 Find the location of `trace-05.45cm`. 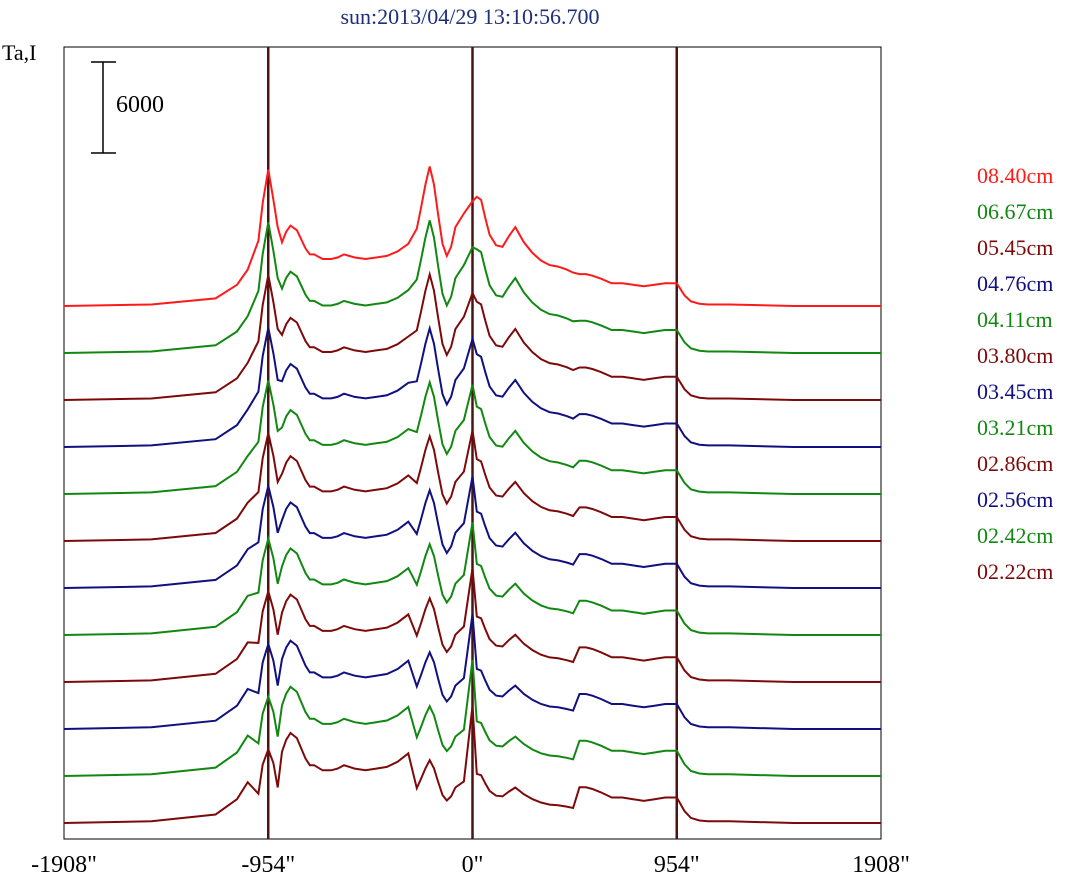

trace-05.45cm is located at coordinates (472, 335).